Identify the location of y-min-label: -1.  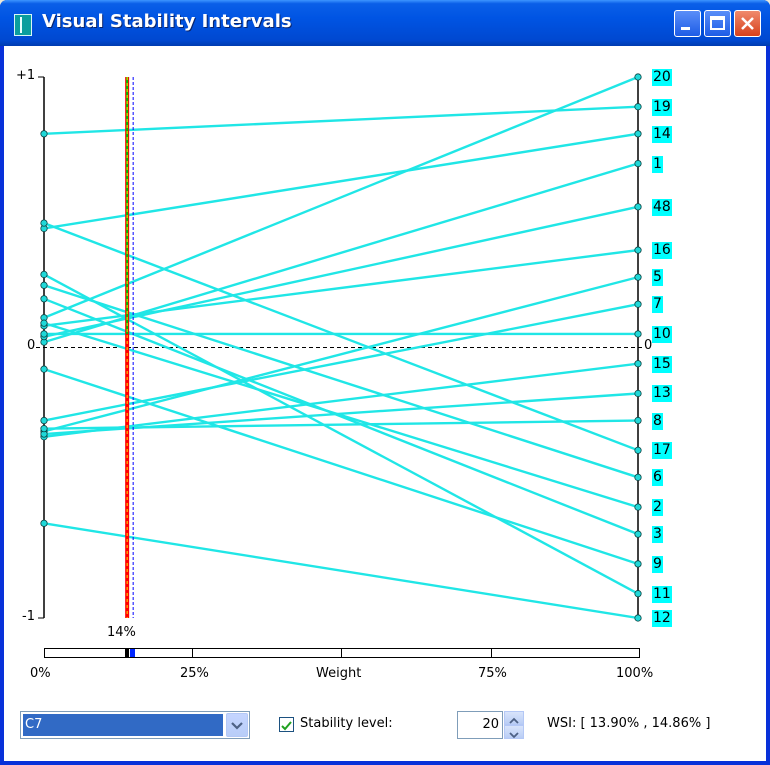
(28, 616).